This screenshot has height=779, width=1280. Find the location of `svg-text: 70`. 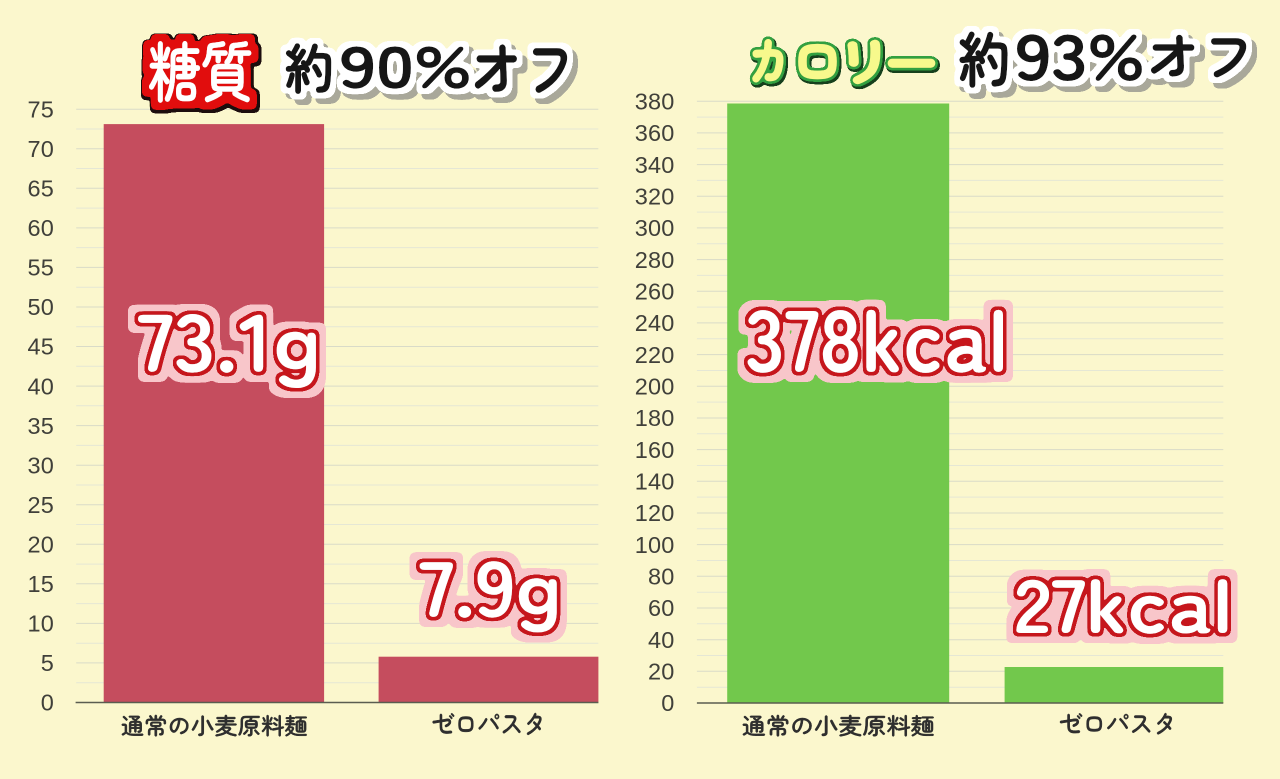

svg-text: 70 is located at coordinates (40, 149).